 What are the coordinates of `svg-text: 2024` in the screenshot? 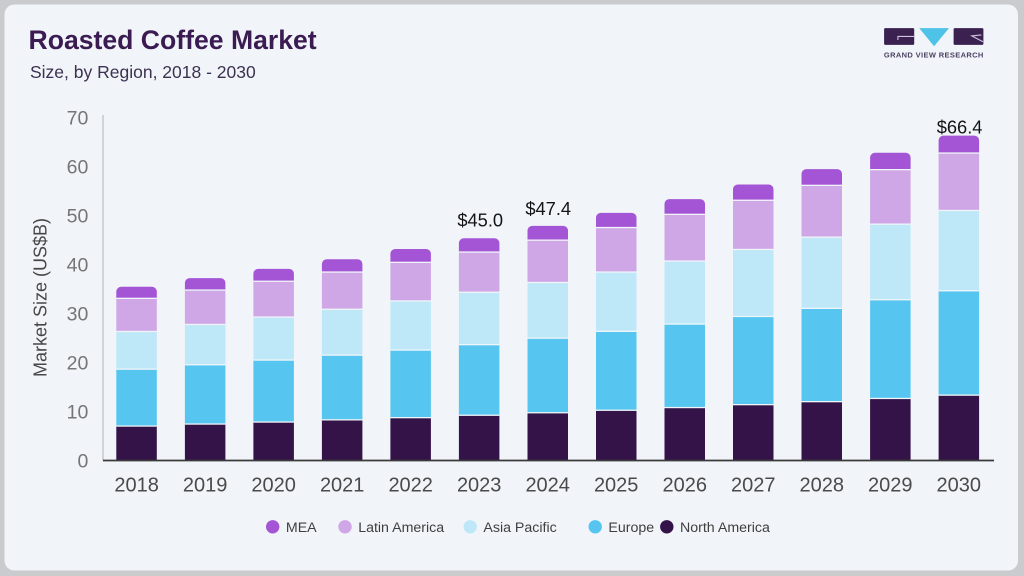 It's located at (547, 485).